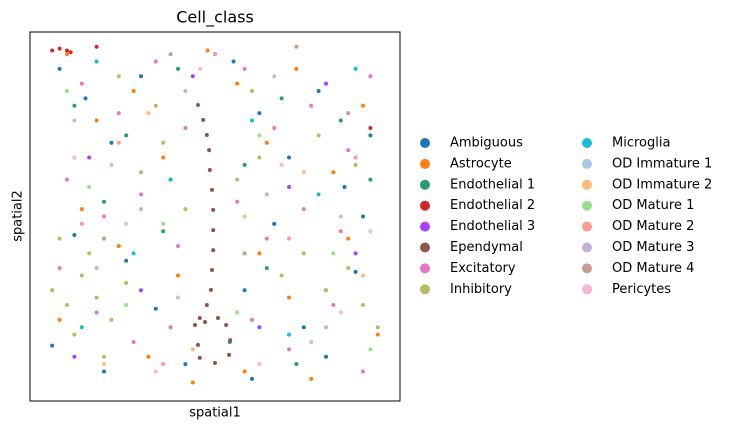 This screenshot has width=731, height=431. I want to click on chart-title: Cell_class, so click(215, 18).